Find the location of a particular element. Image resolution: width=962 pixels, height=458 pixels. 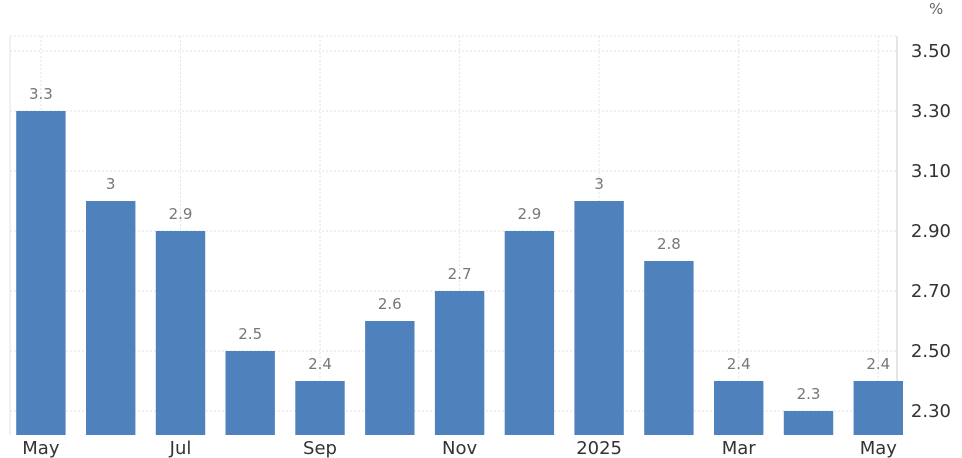

bar-data-label: 2.6 is located at coordinates (390, 304).